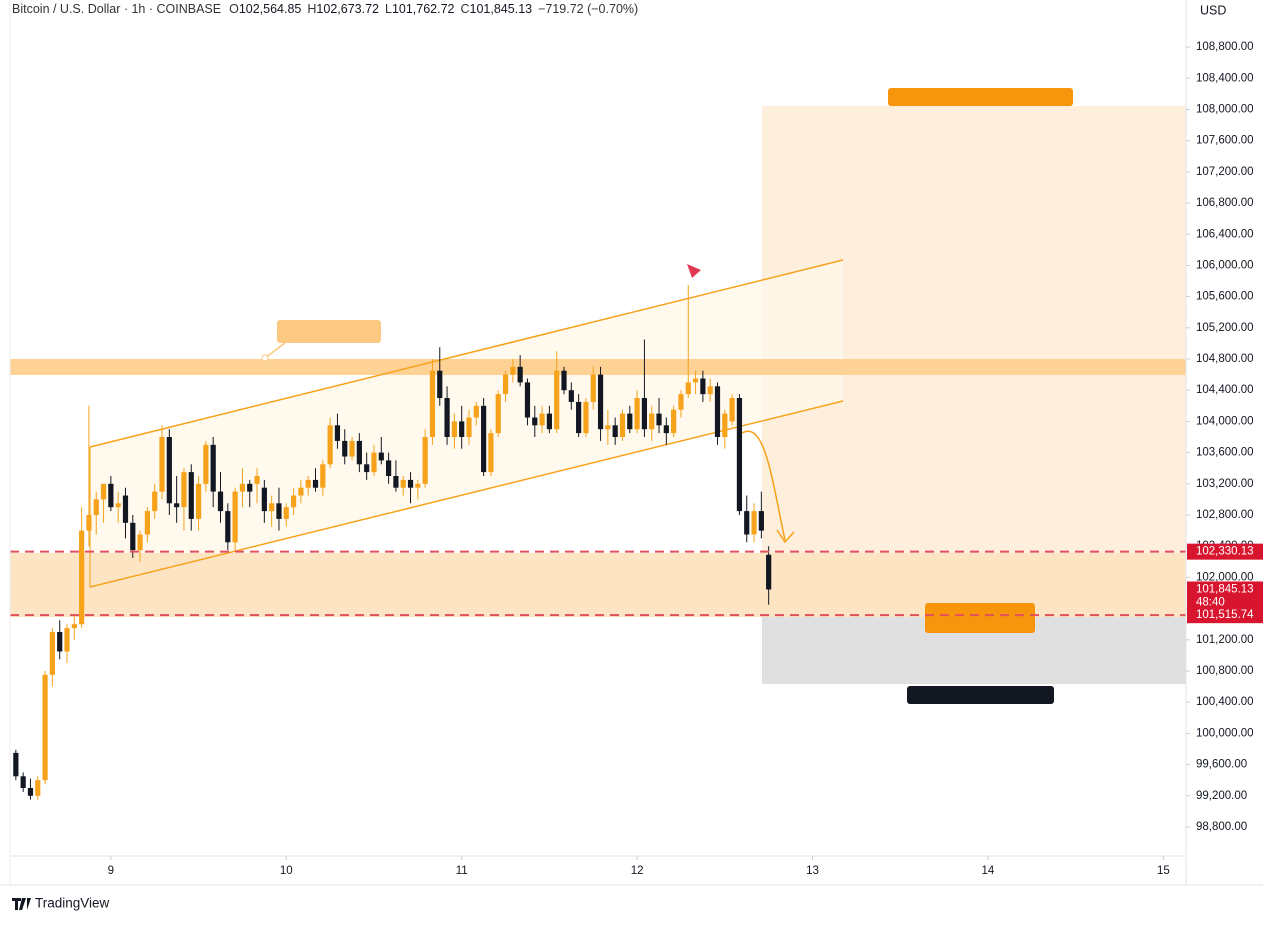 Image resolution: width=1263 pixels, height=927 pixels. What do you see at coordinates (1225, 484) in the screenshot?
I see `y-tick-label: 103,200.00` at bounding box center [1225, 484].